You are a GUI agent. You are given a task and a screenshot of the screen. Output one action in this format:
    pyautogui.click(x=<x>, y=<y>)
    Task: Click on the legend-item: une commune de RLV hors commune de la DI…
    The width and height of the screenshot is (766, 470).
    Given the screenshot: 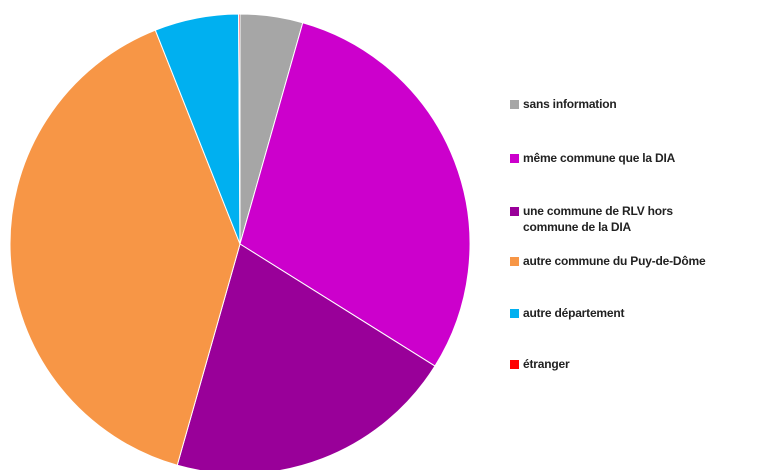 What is the action you would take?
    pyautogui.click(x=619, y=219)
    